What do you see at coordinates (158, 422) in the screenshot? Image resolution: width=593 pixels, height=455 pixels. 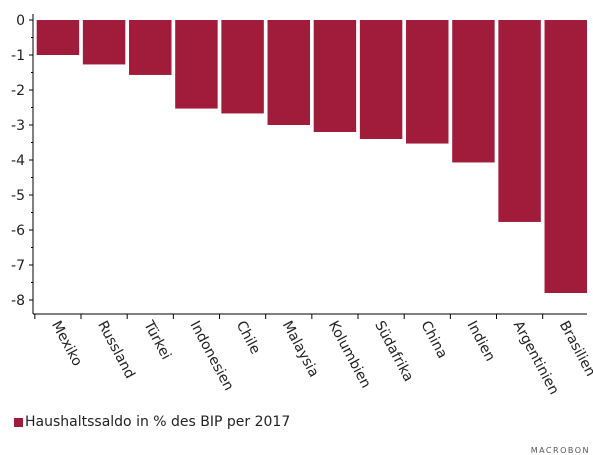 I see `legend-label: Haushaltssaldo in % des BIP per 2017` at bounding box center [158, 422].